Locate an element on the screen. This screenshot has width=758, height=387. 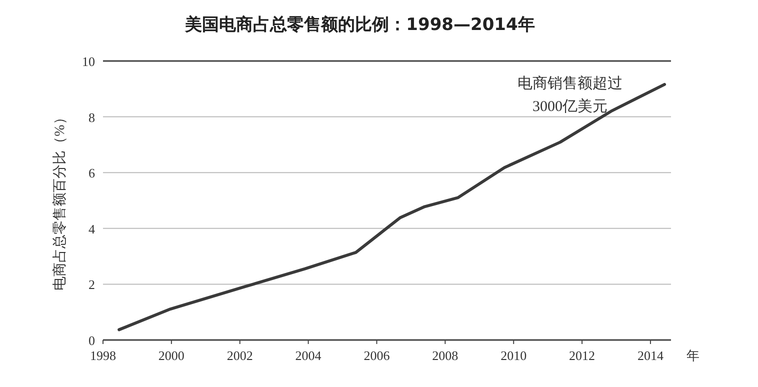
x-tick-label: 2000 is located at coordinates (171, 355).